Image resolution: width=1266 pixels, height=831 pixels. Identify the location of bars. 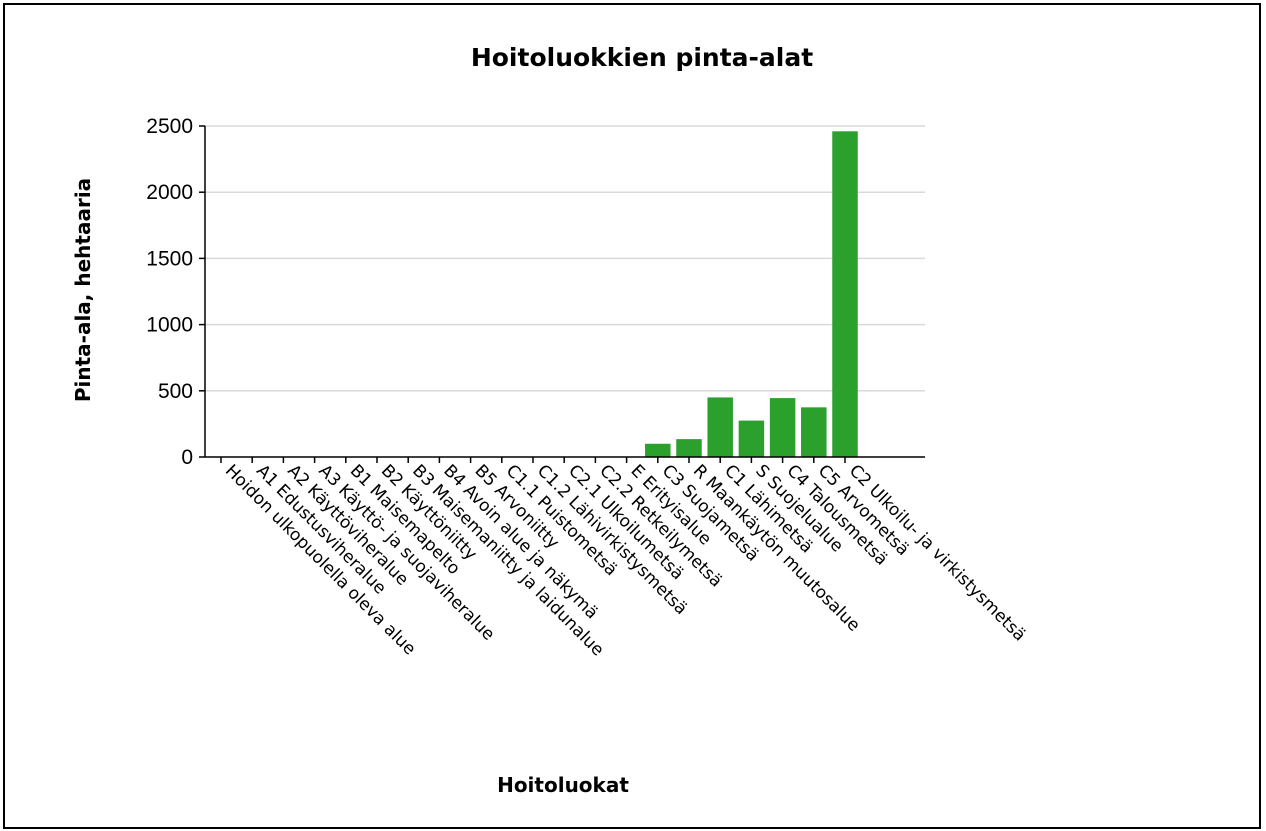
(751, 294).